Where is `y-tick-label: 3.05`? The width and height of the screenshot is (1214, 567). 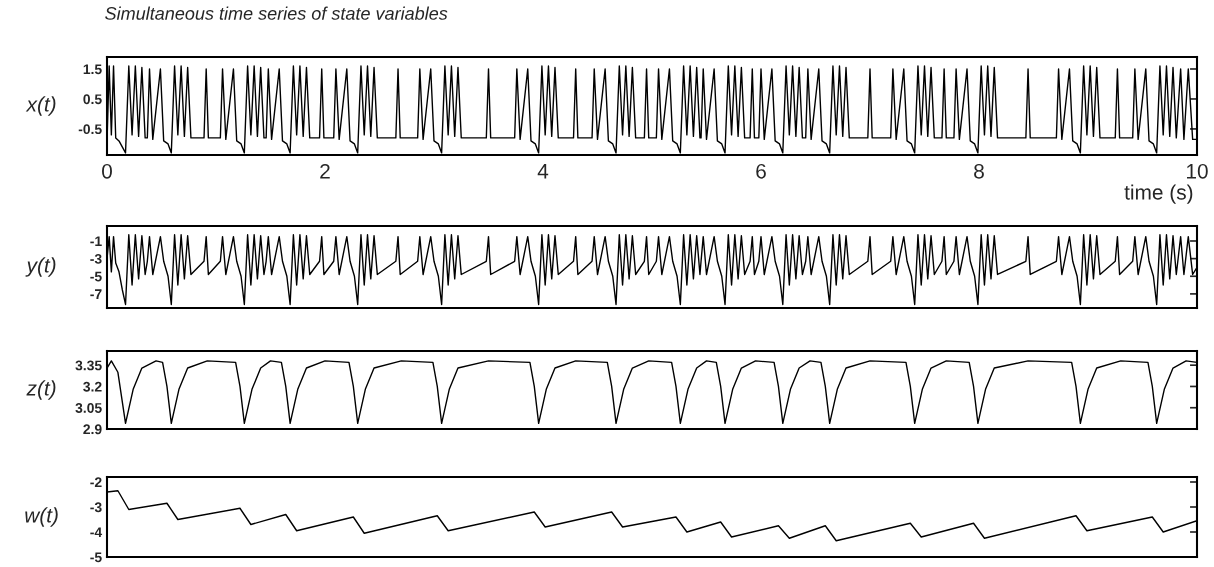 y-tick-label: 3.05 is located at coordinates (88, 408).